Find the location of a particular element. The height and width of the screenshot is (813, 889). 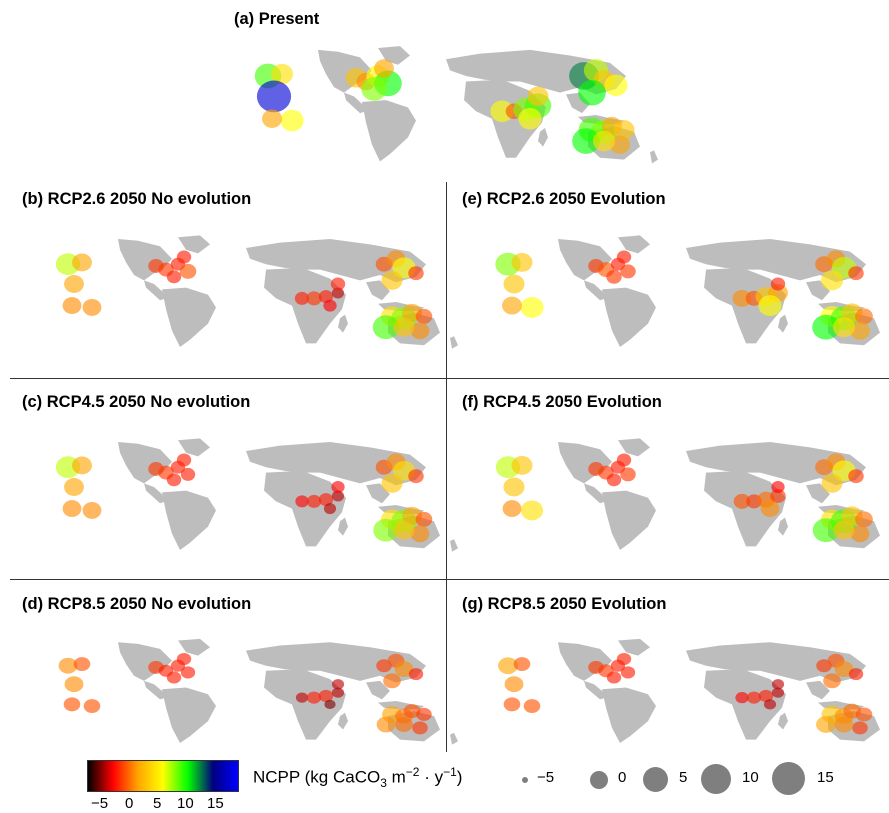

legend-title-text: m is located at coordinates (396, 777).